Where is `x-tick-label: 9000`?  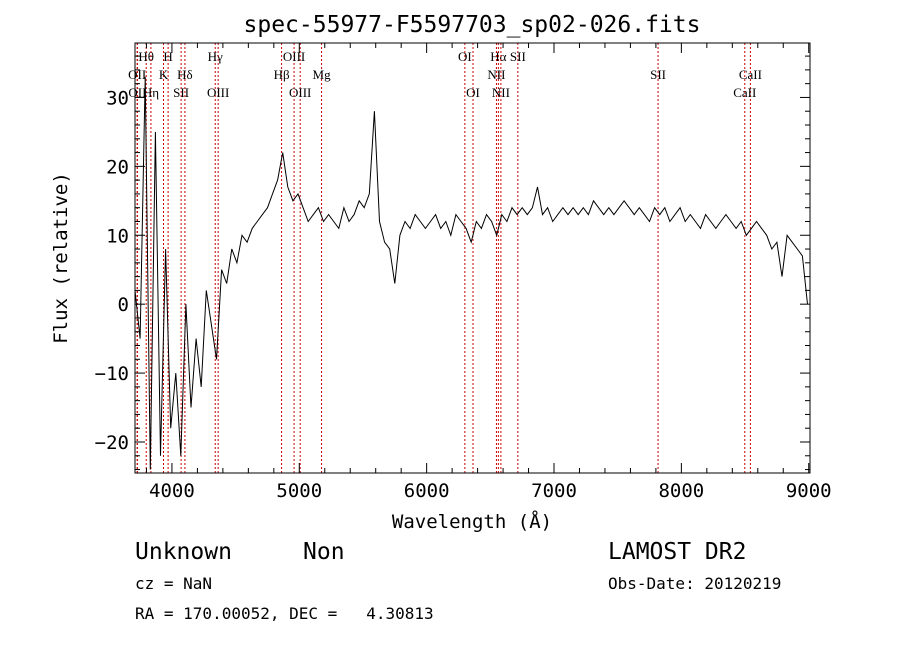 x-tick-label: 9000 is located at coordinates (809, 491).